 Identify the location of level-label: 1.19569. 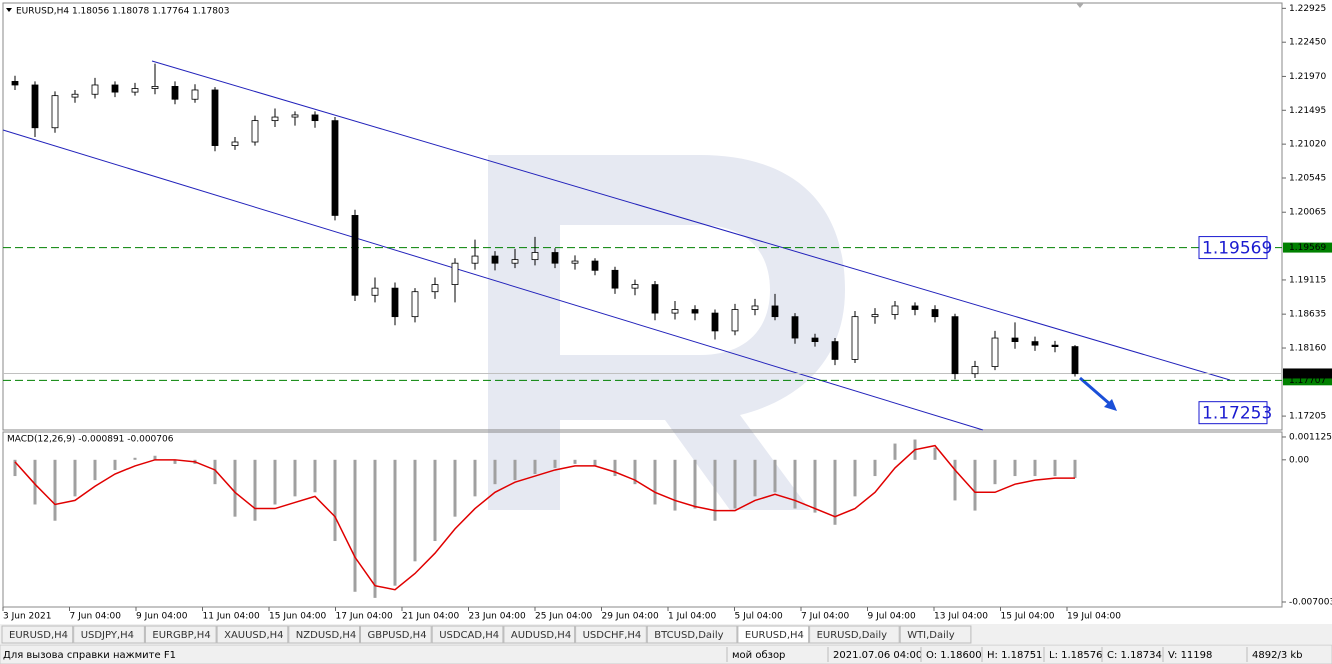
(1307, 248).